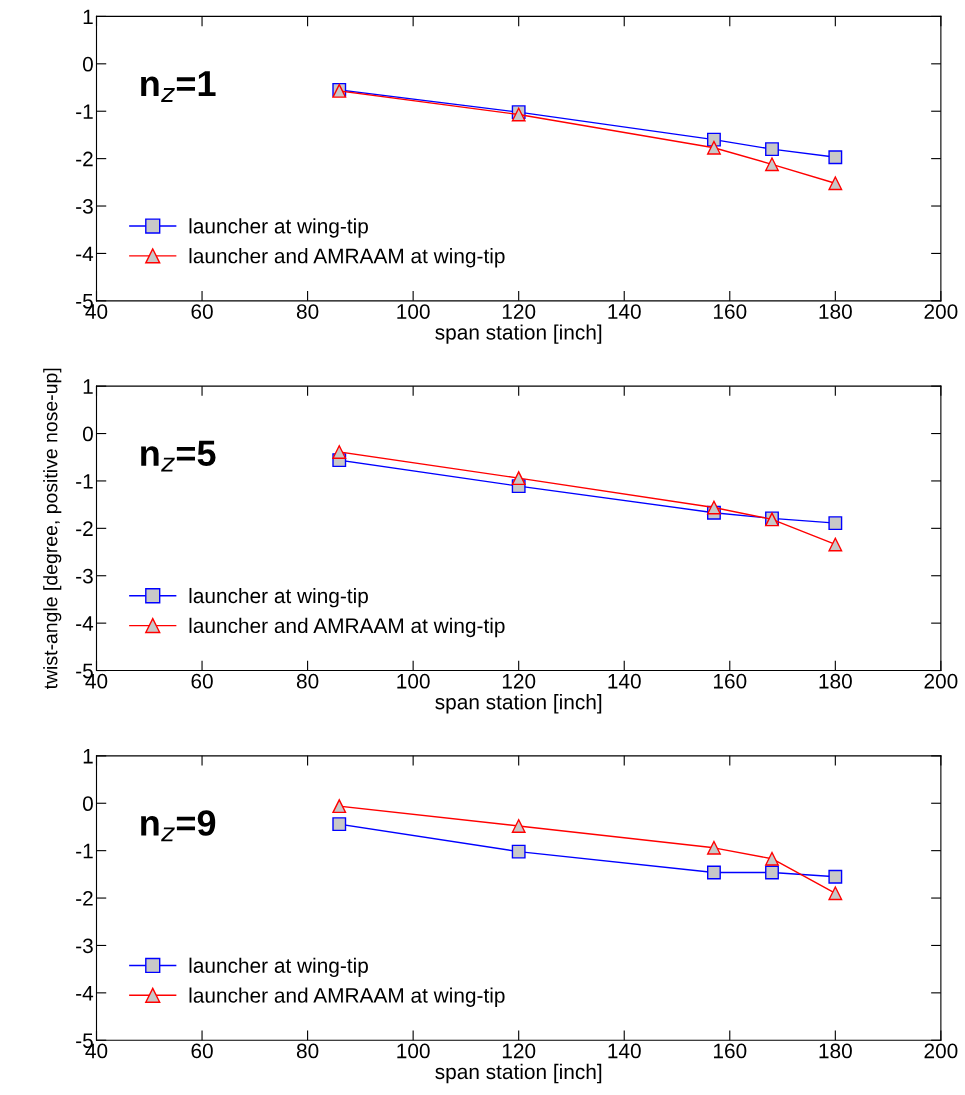  Describe the element at coordinates (178, 826) in the screenshot. I see `annotation: n$_{z}$=9` at that location.